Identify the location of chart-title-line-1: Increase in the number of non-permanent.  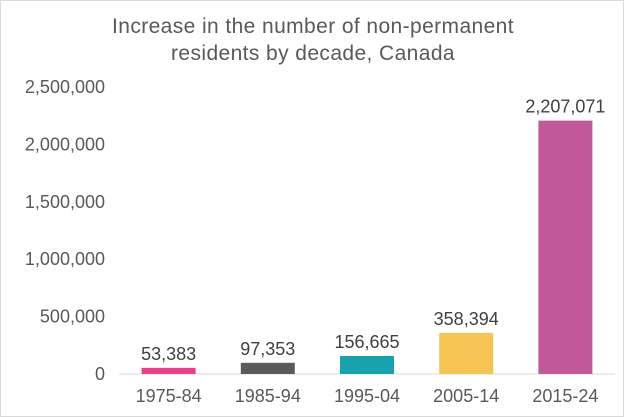
(313, 26).